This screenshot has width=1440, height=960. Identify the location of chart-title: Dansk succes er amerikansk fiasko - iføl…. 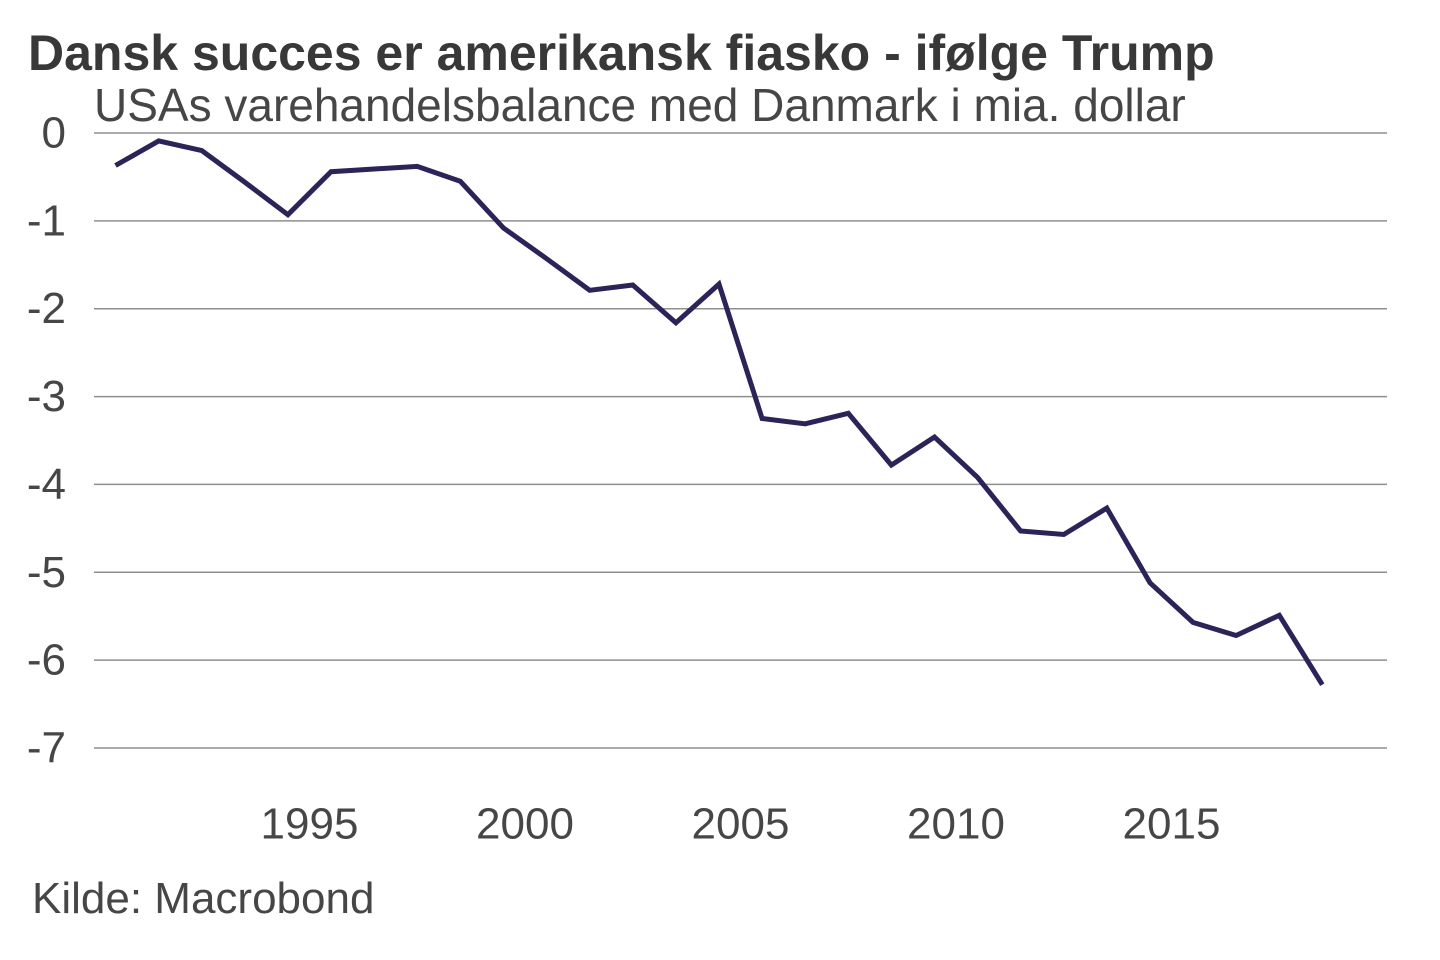
(621, 53).